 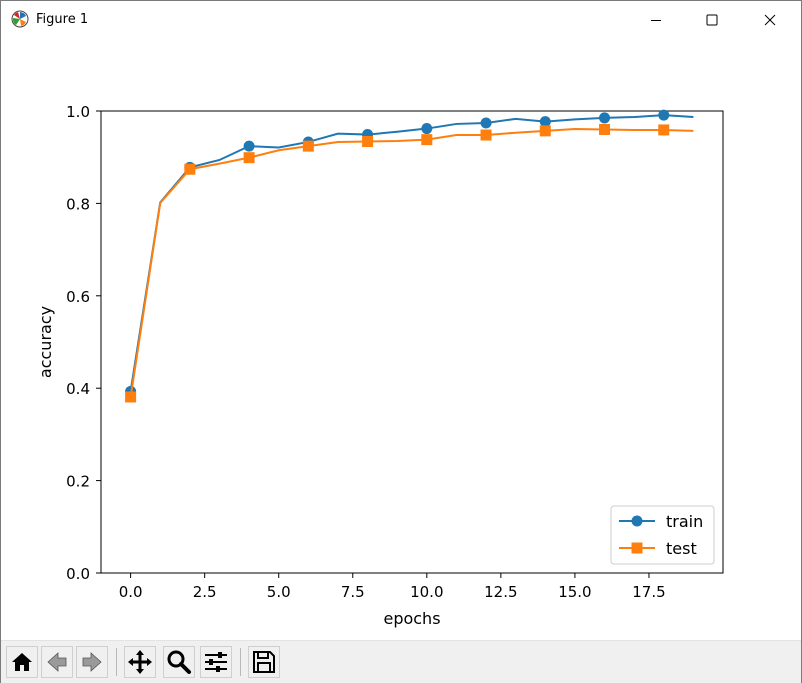 I want to click on forward-button, so click(x=92, y=662).